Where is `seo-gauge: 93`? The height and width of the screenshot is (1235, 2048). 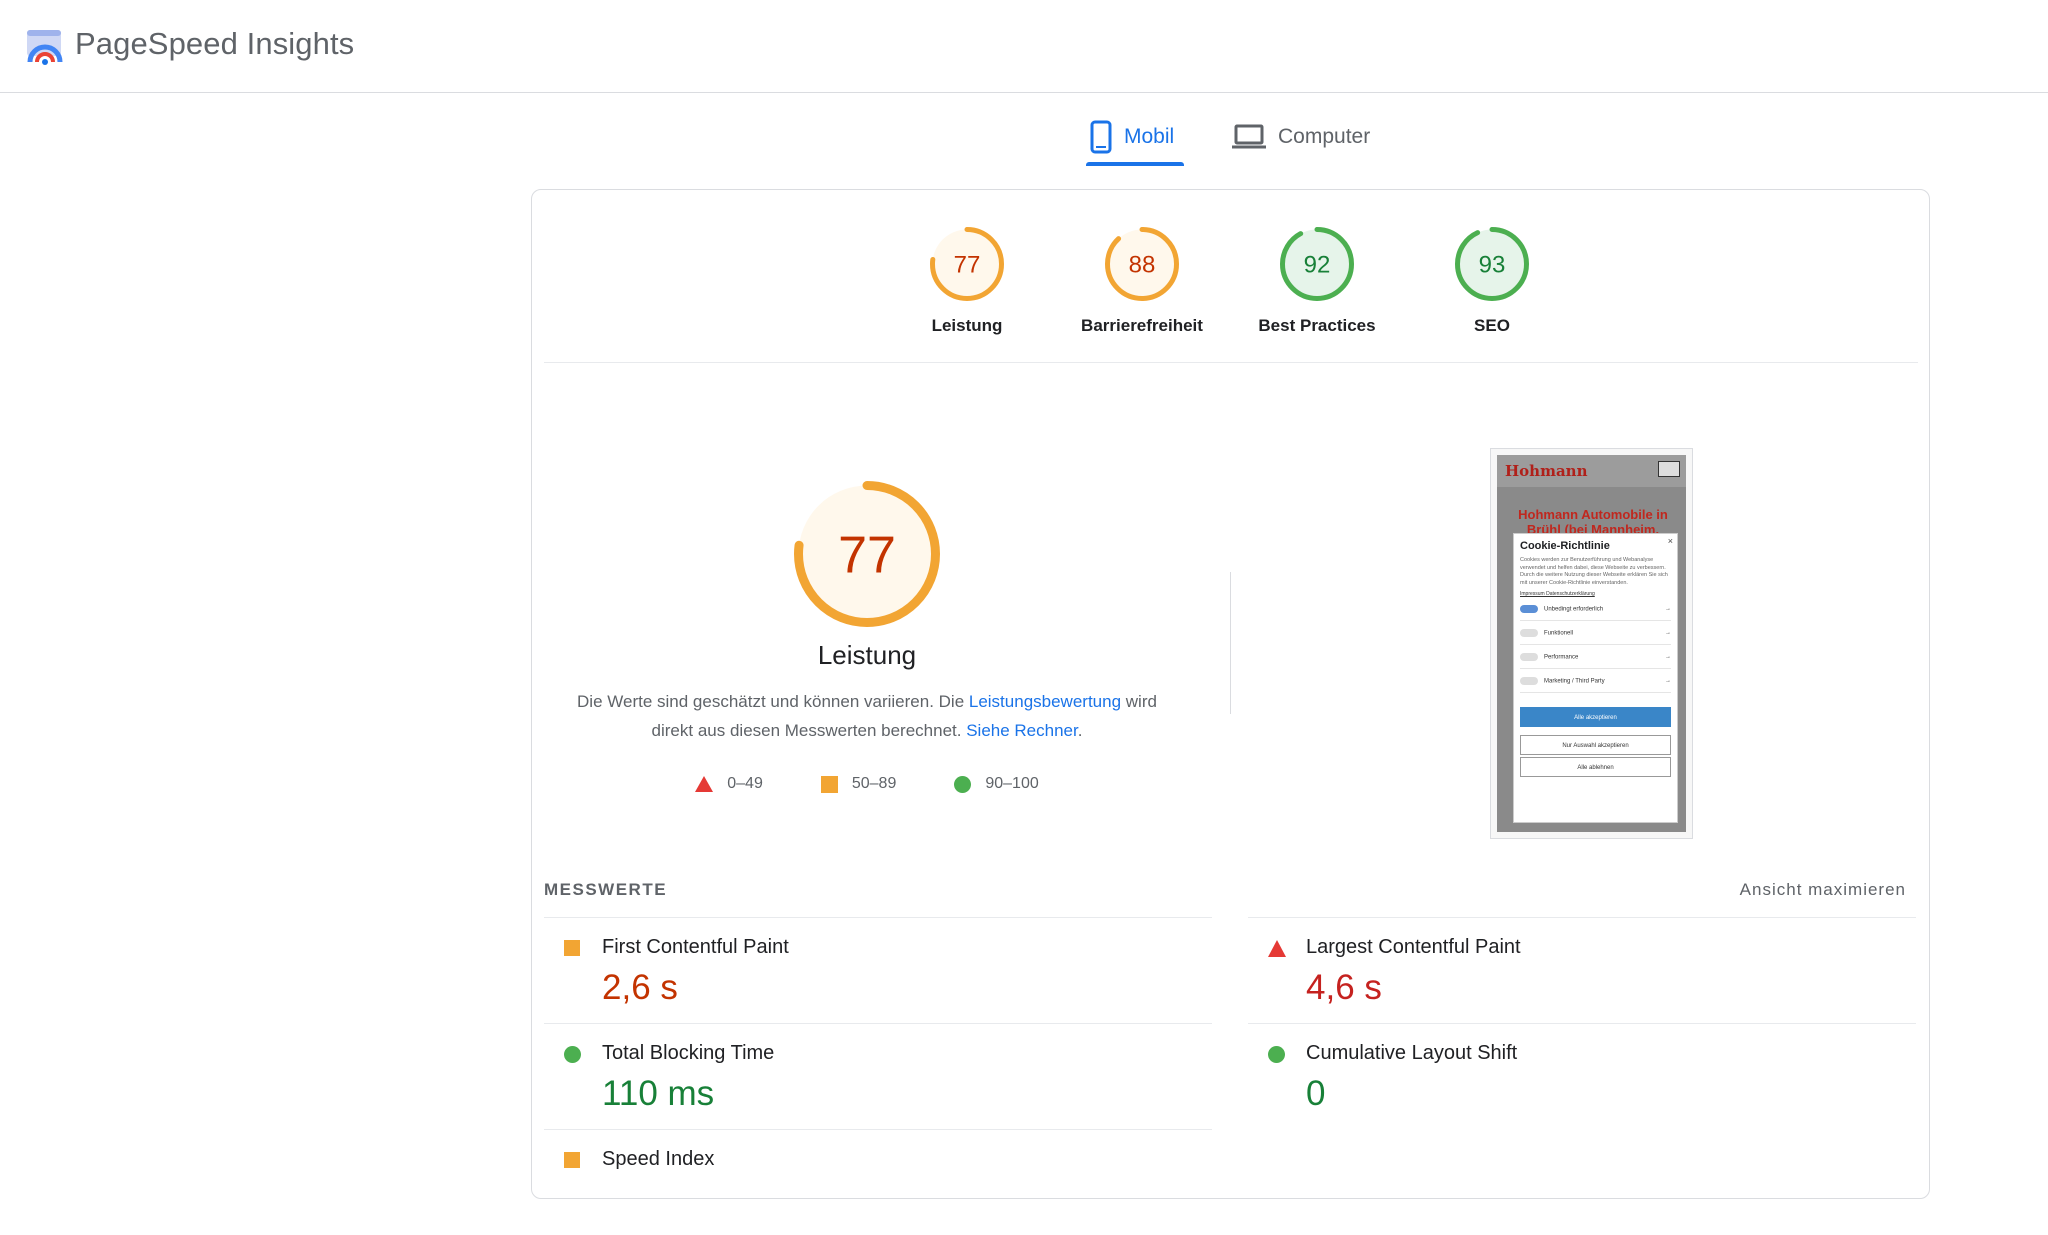
seo-gauge: 93 is located at coordinates (1492, 264).